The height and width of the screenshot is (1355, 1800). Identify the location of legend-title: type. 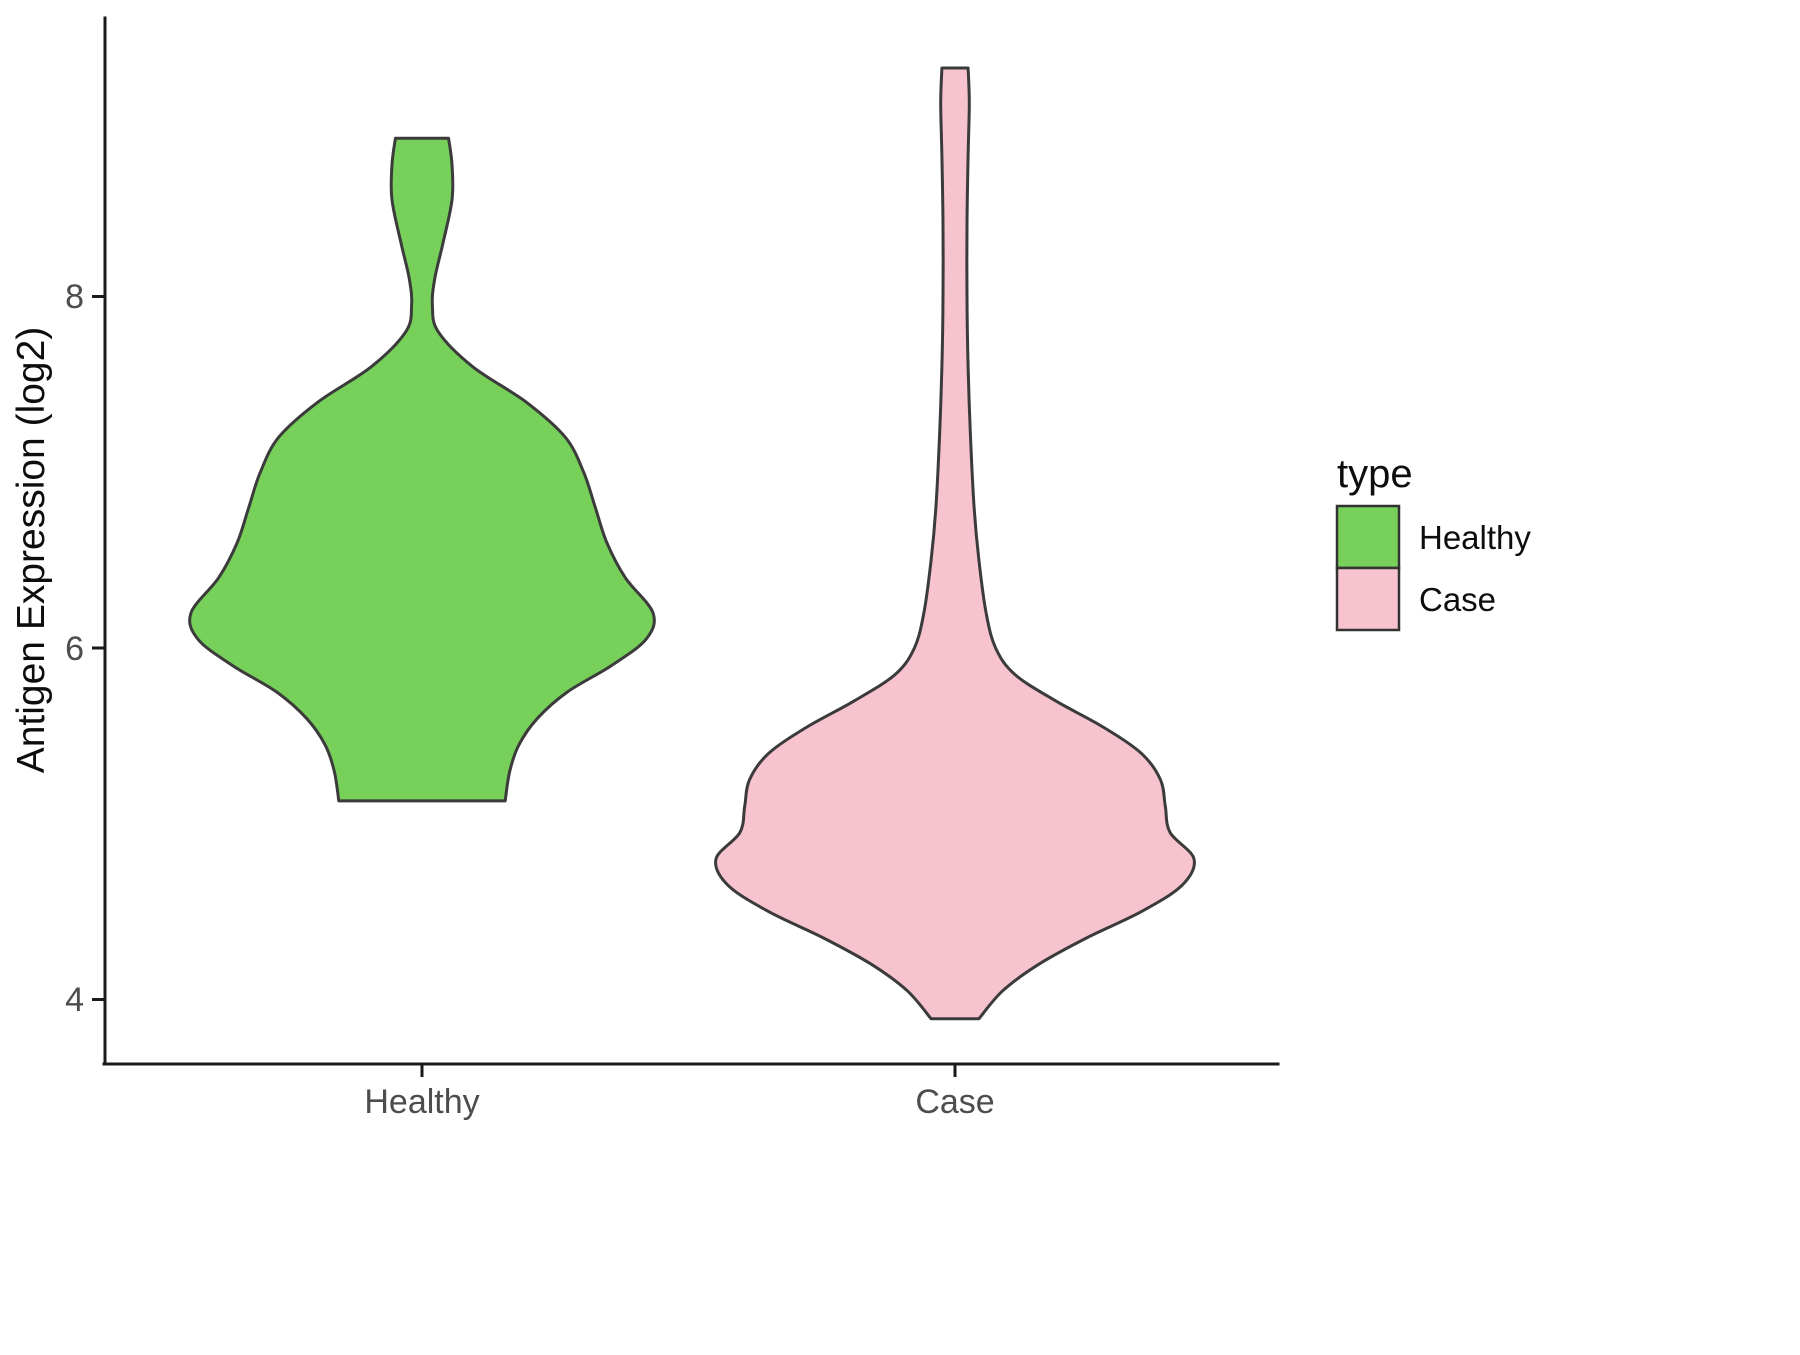
(1375, 474).